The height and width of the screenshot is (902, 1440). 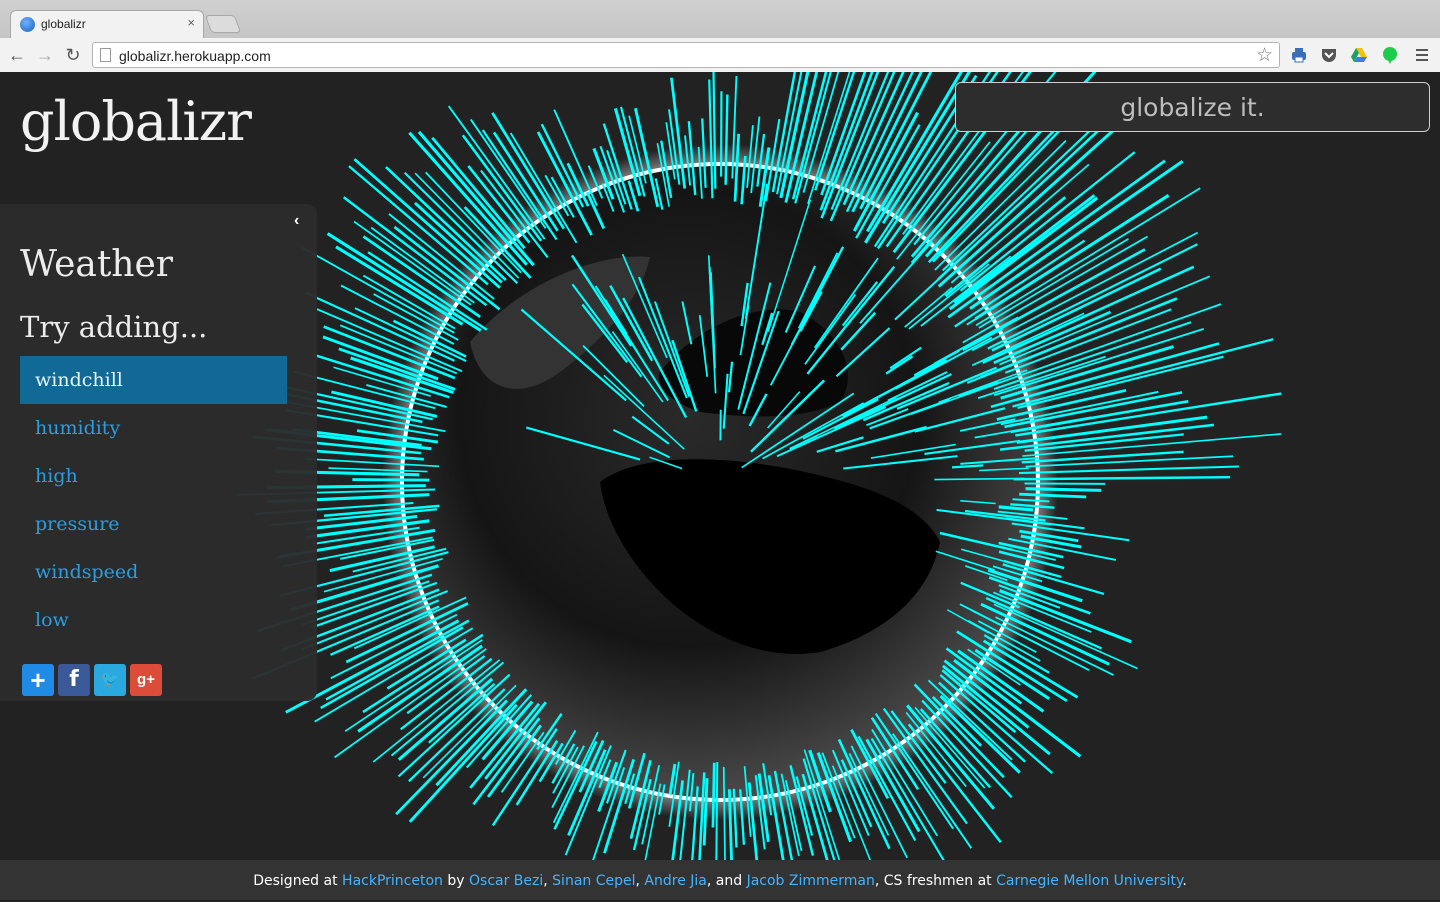 What do you see at coordinates (195, 56) in the screenshot?
I see `url-text: globalizr.herokuapp.com` at bounding box center [195, 56].